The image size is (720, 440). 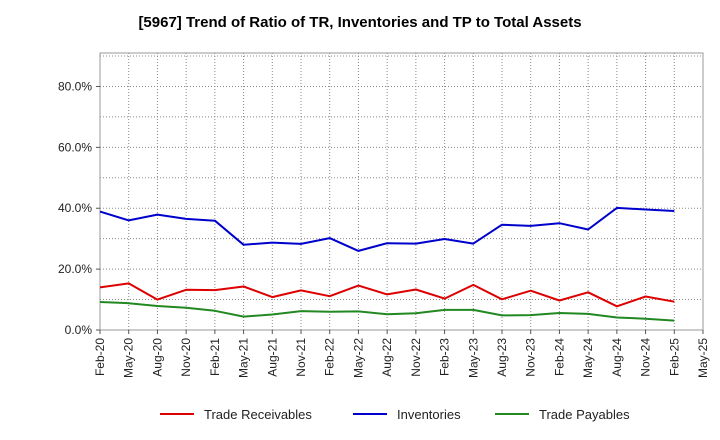 What do you see at coordinates (473, 358) in the screenshot?
I see `x-tick-label: May-23` at bounding box center [473, 358].